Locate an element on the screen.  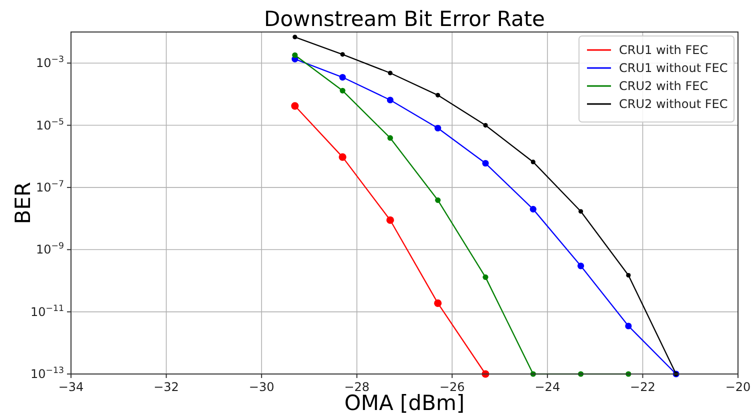
legend-label: CRU1 without FEC is located at coordinates (673, 68).